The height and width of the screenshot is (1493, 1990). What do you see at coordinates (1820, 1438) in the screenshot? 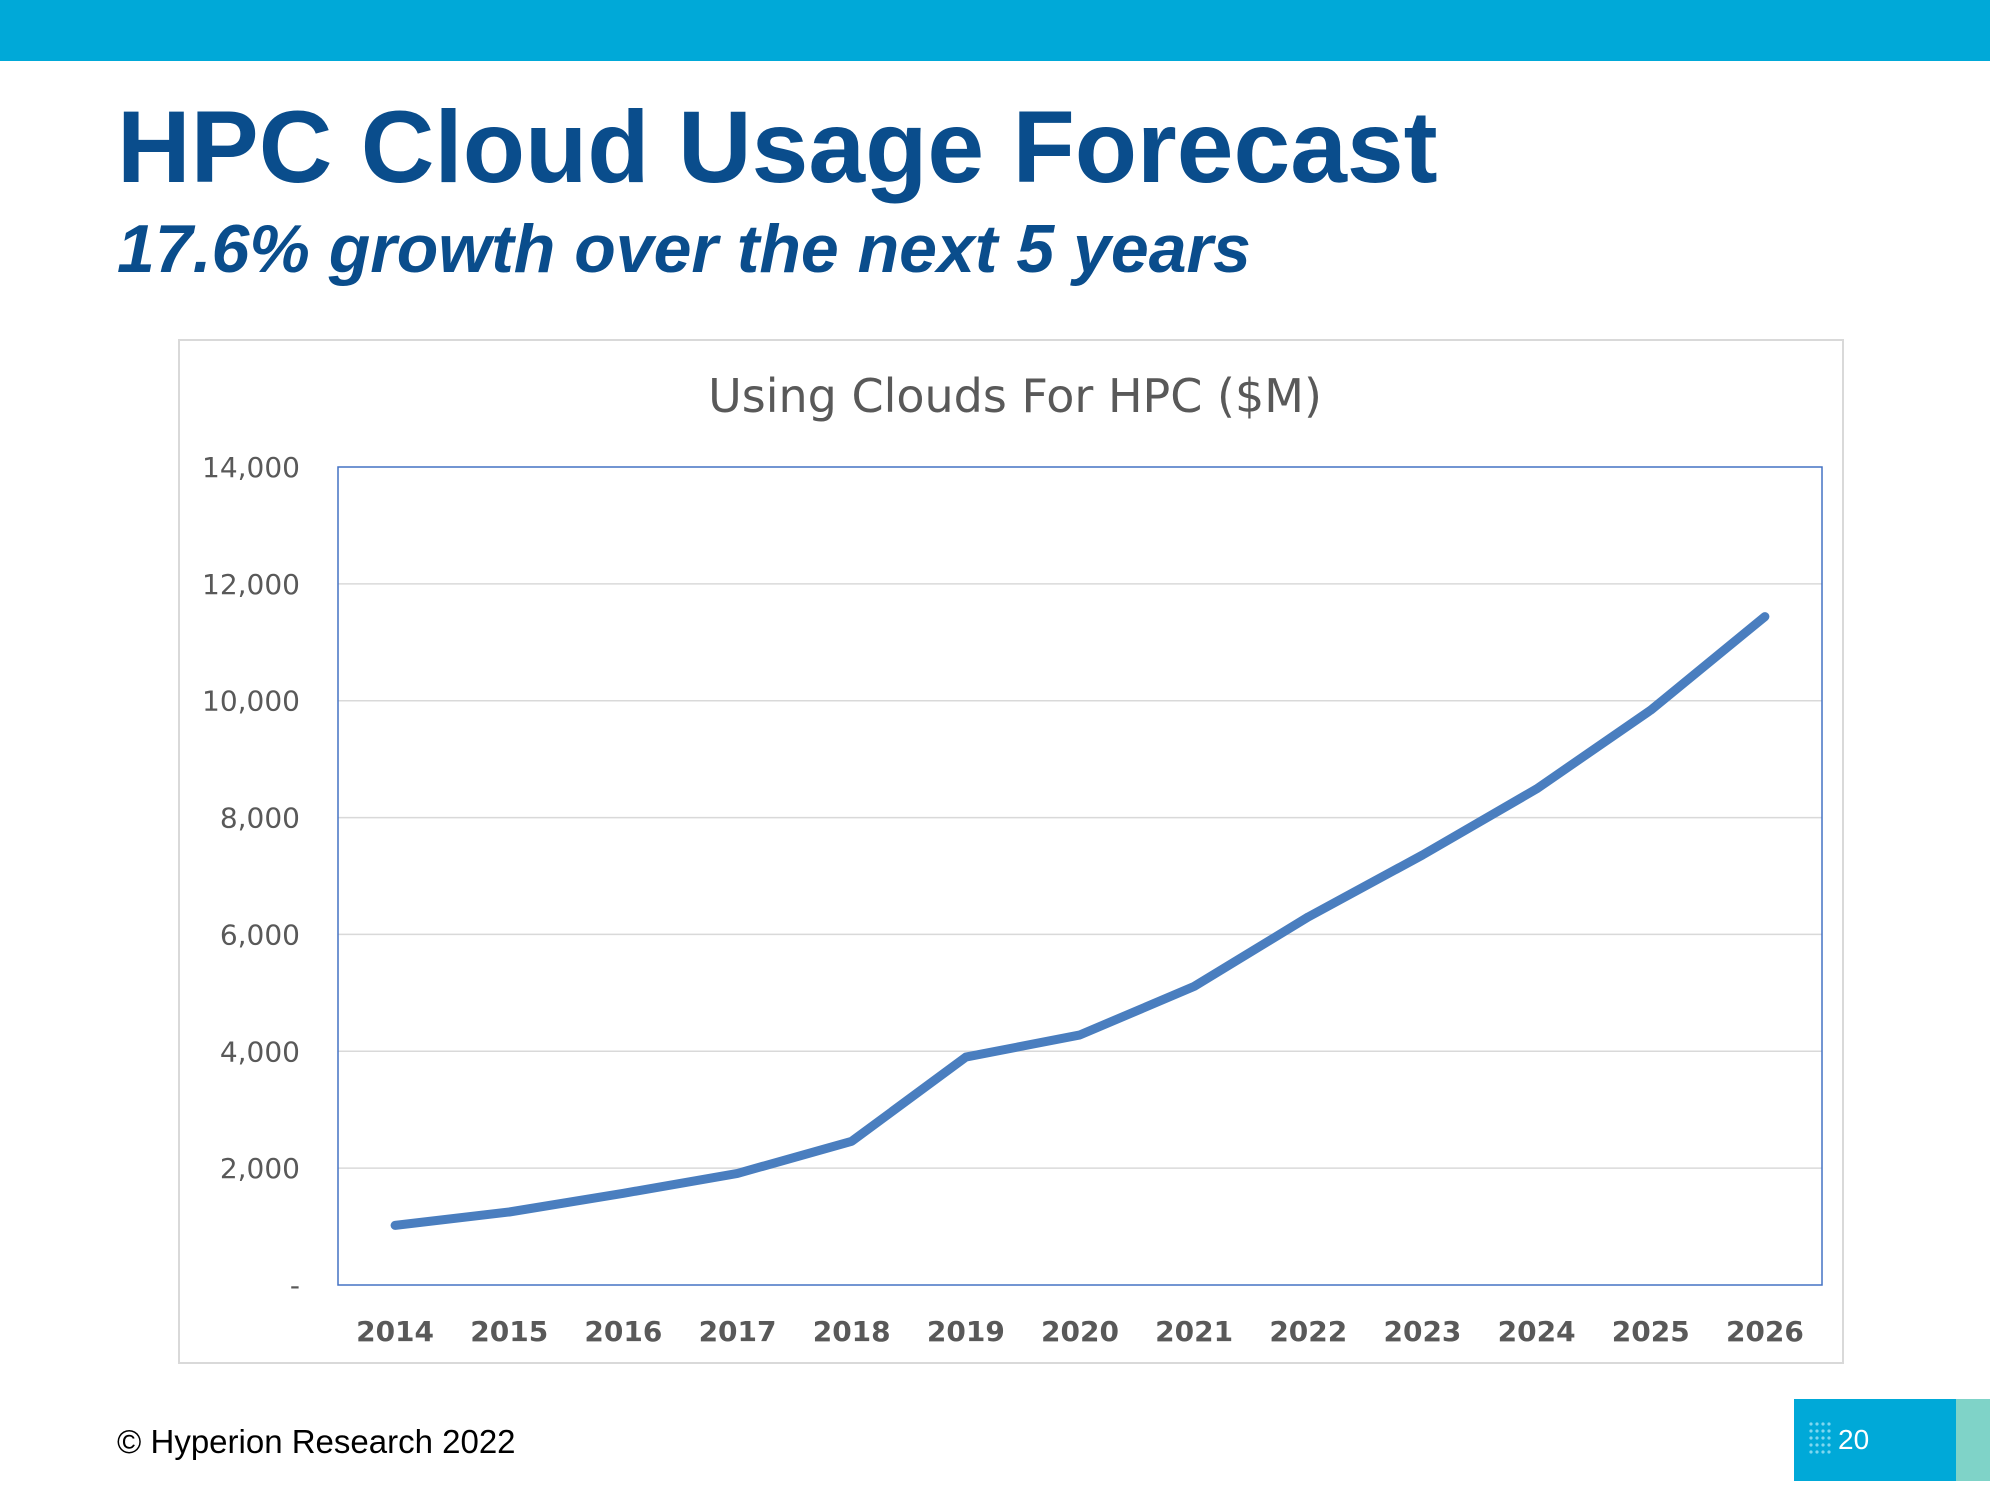
I see `dots-grid-icon` at bounding box center [1820, 1438].